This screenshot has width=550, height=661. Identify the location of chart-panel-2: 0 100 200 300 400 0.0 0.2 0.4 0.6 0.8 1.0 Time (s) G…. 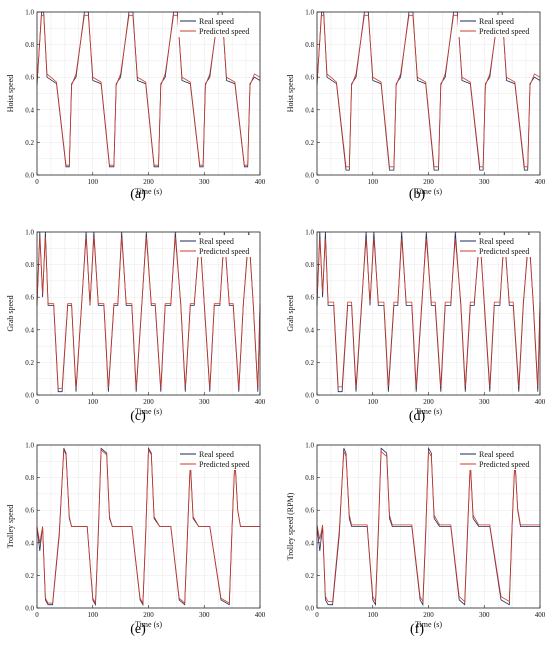
(136, 327).